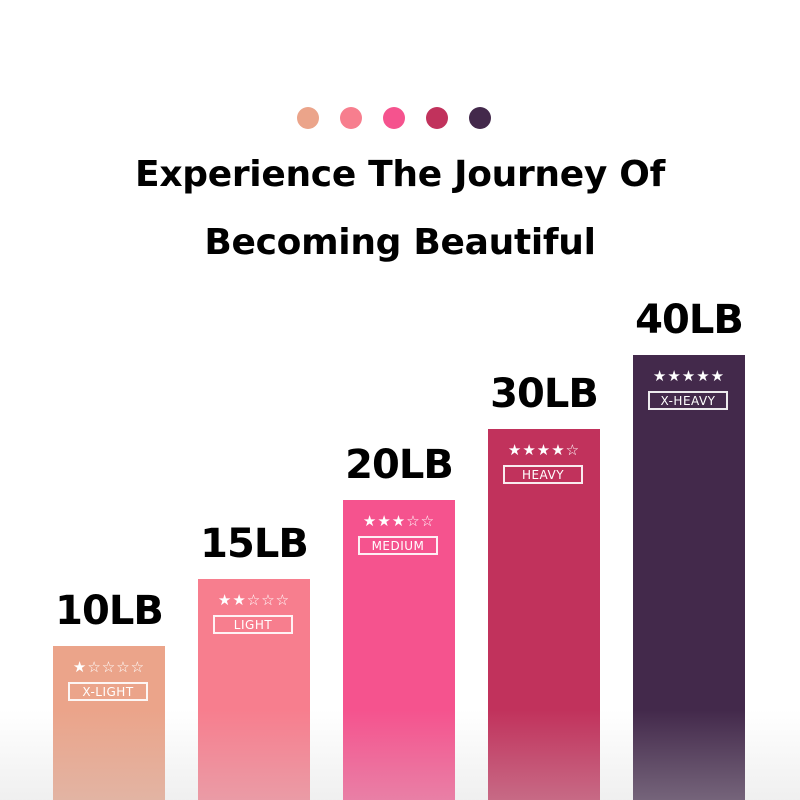  I want to click on level-badge: LIGHT, so click(253, 624).